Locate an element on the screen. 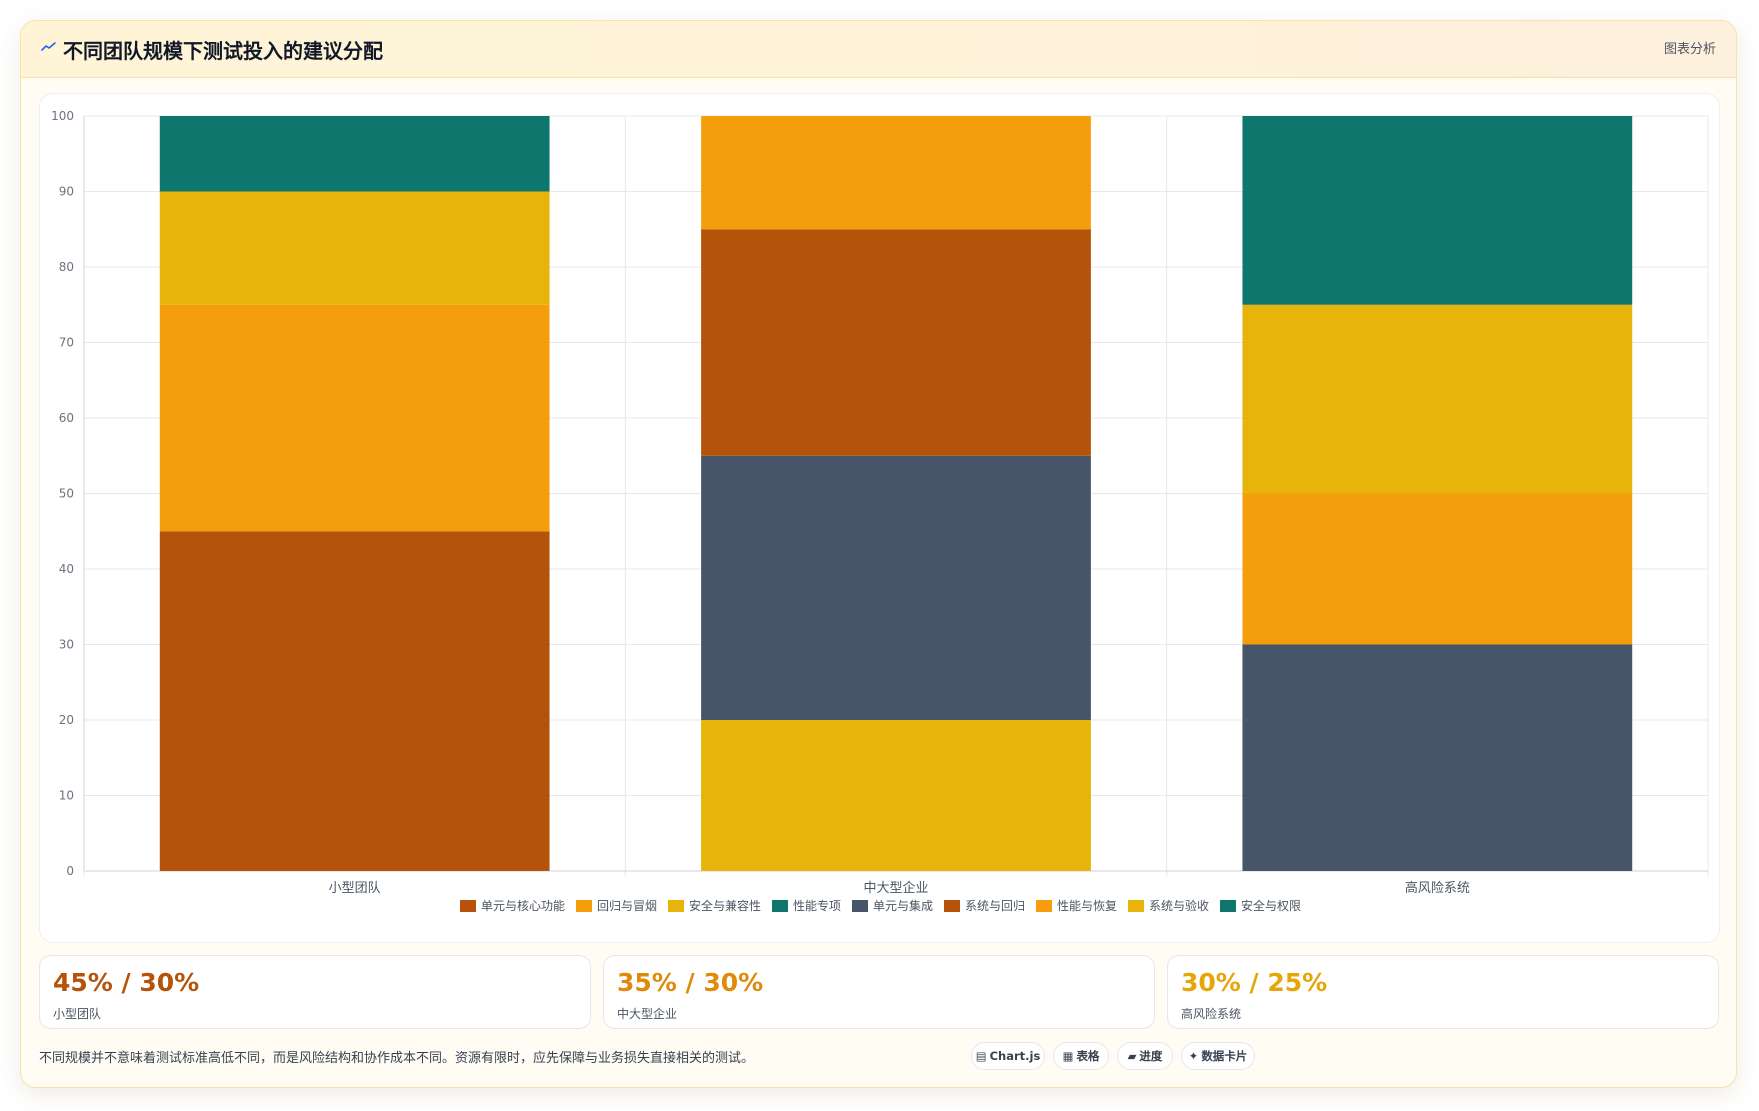 The width and height of the screenshot is (1759, 1111). pill-label: 表格 is located at coordinates (1088, 1056).